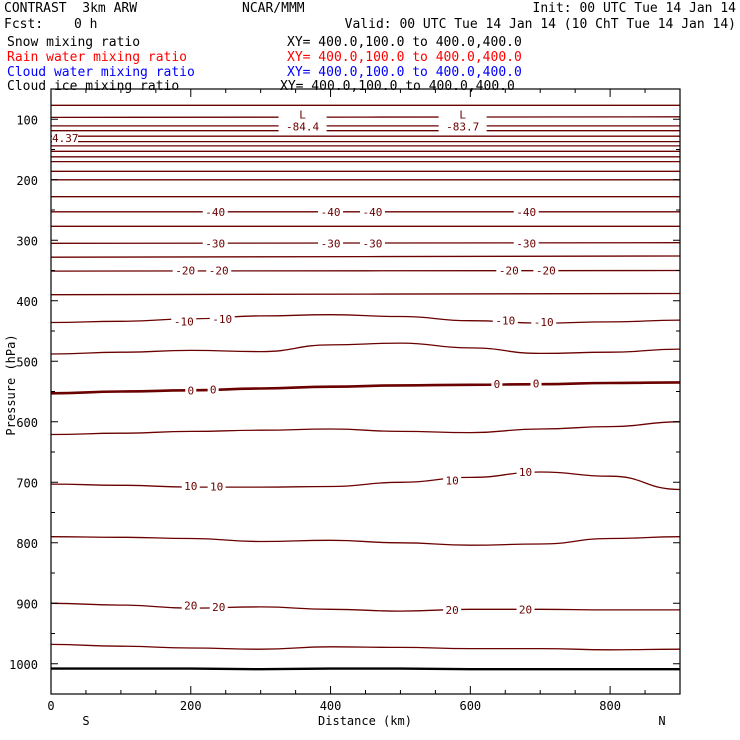  I want to click on y-tick-label-0: 100, so click(27, 120).